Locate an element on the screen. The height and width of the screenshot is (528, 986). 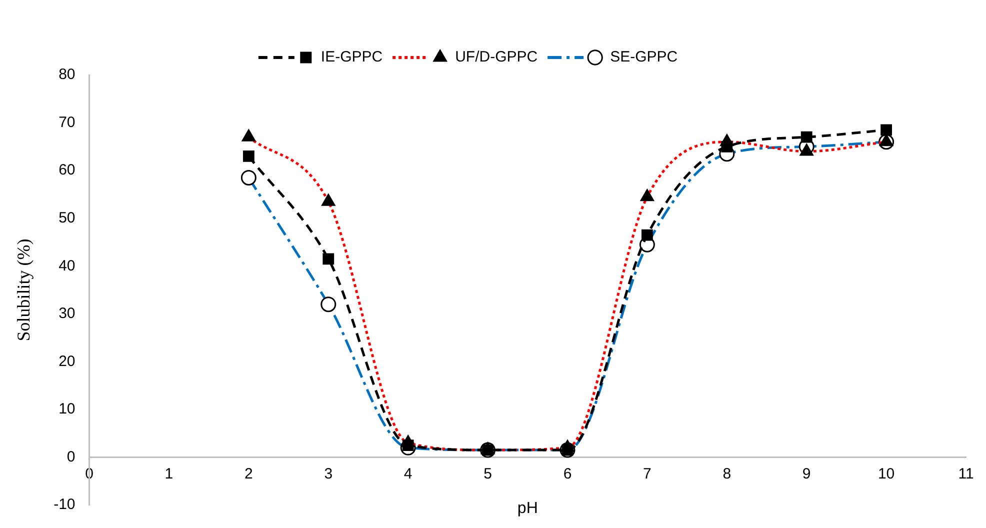
y-tick-label: 70 is located at coordinates (67, 122).